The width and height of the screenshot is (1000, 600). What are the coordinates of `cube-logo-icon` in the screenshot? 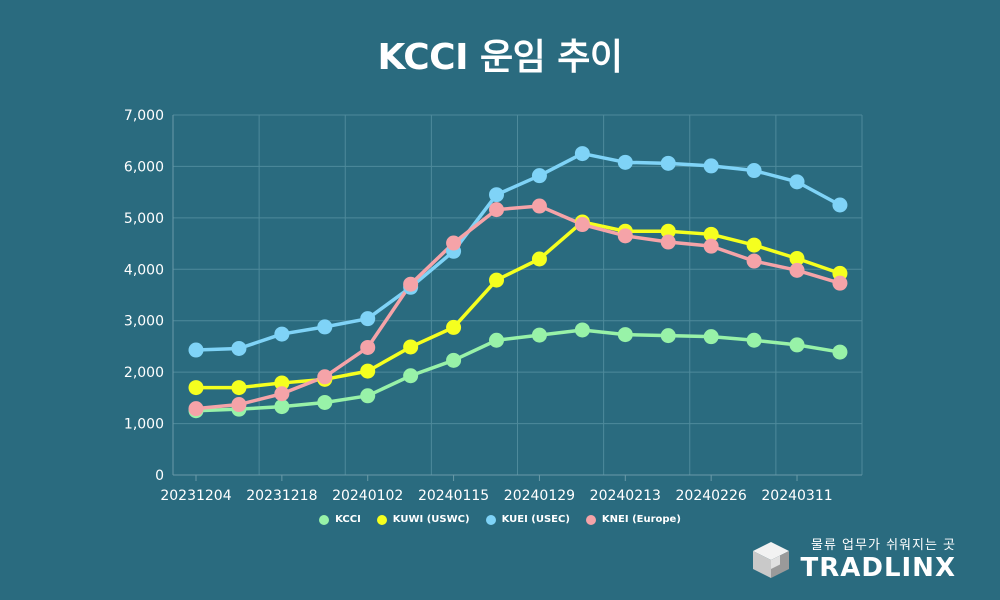 It's located at (771, 560).